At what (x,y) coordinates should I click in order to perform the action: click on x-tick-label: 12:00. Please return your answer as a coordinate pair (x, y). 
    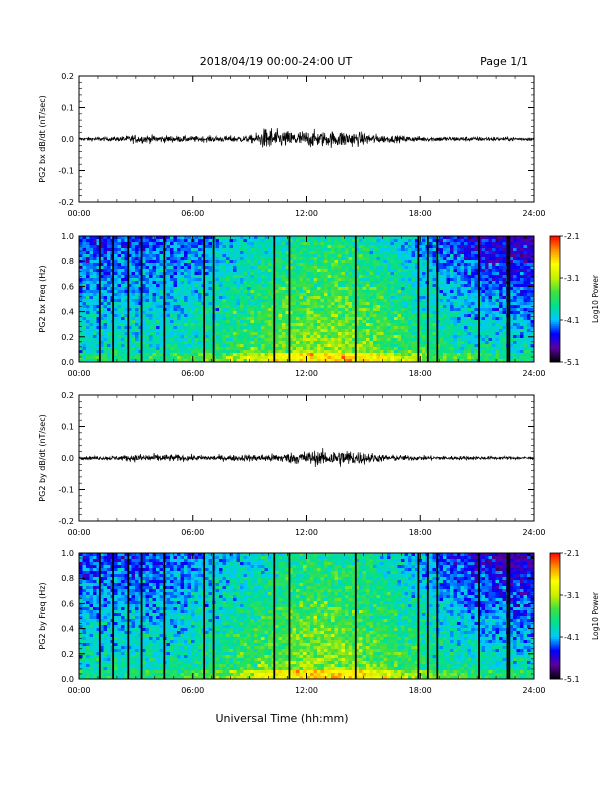
    Looking at the image, I should click on (306, 213).